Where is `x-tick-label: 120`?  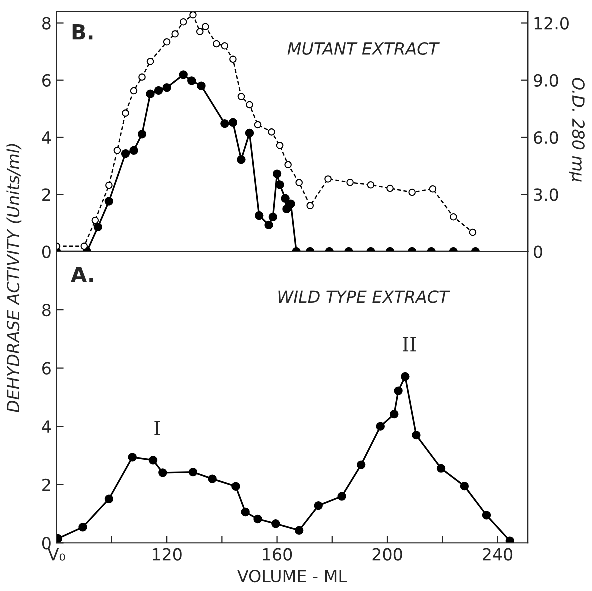 x-tick-label: 120 is located at coordinates (167, 554).